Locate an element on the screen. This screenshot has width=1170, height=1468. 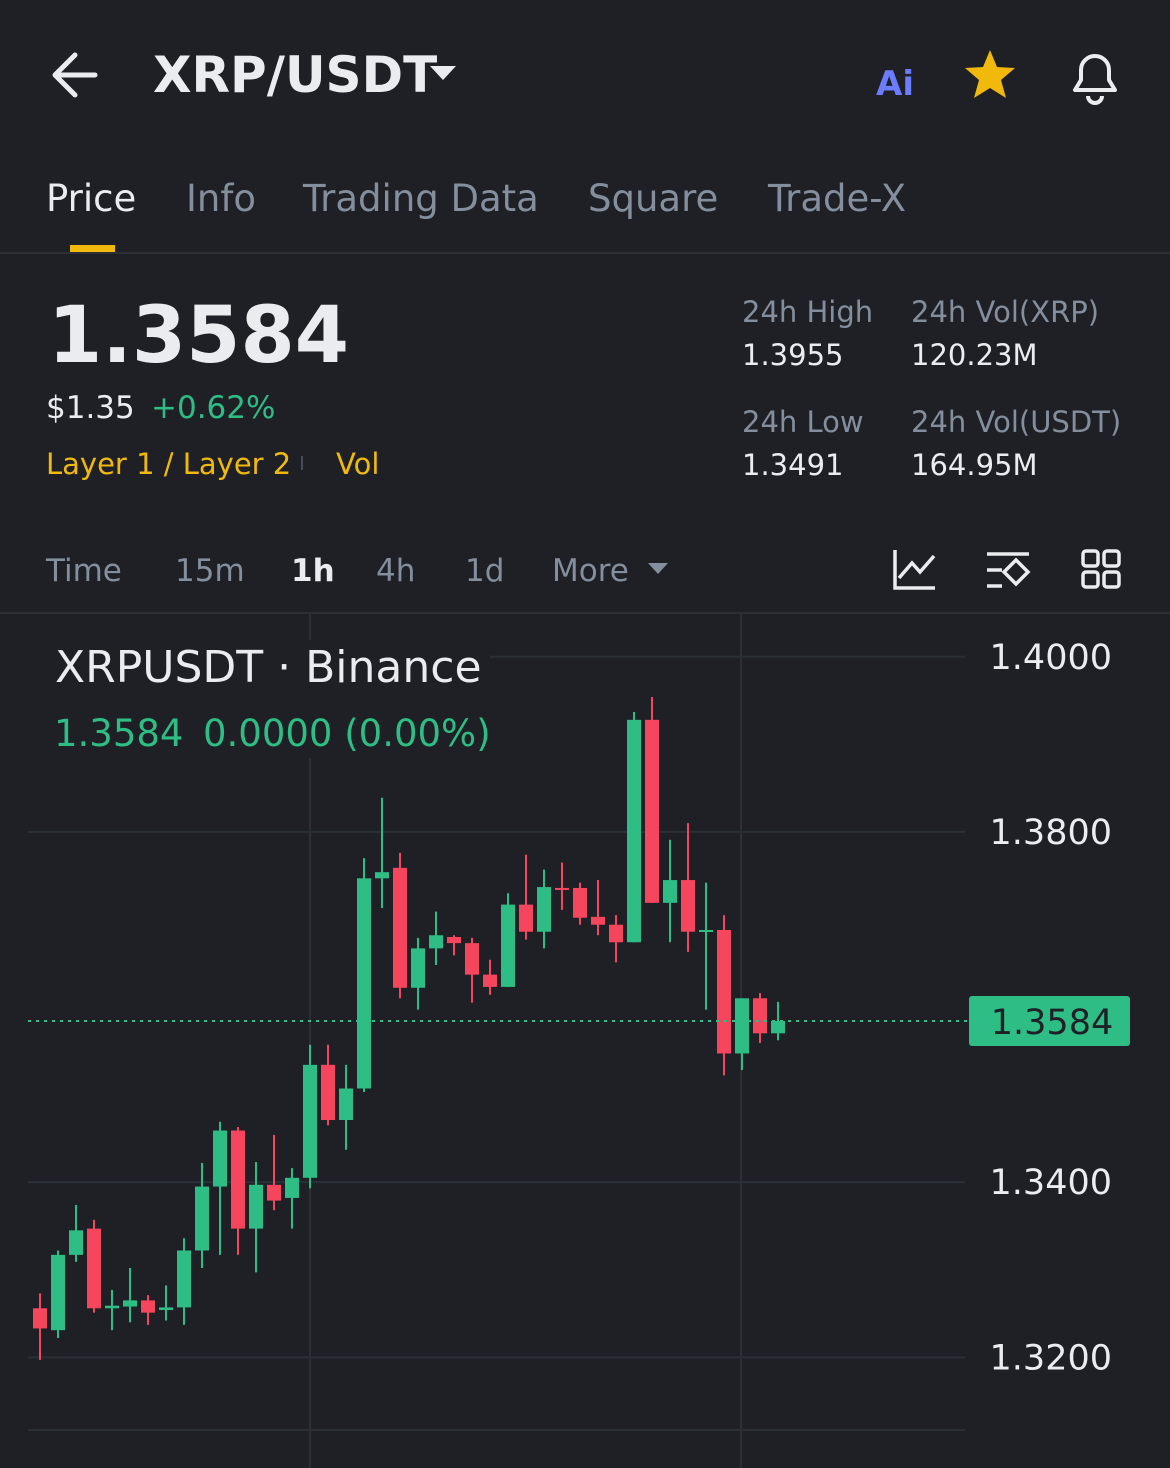
usd-price: $1.35 is located at coordinates (90, 408).